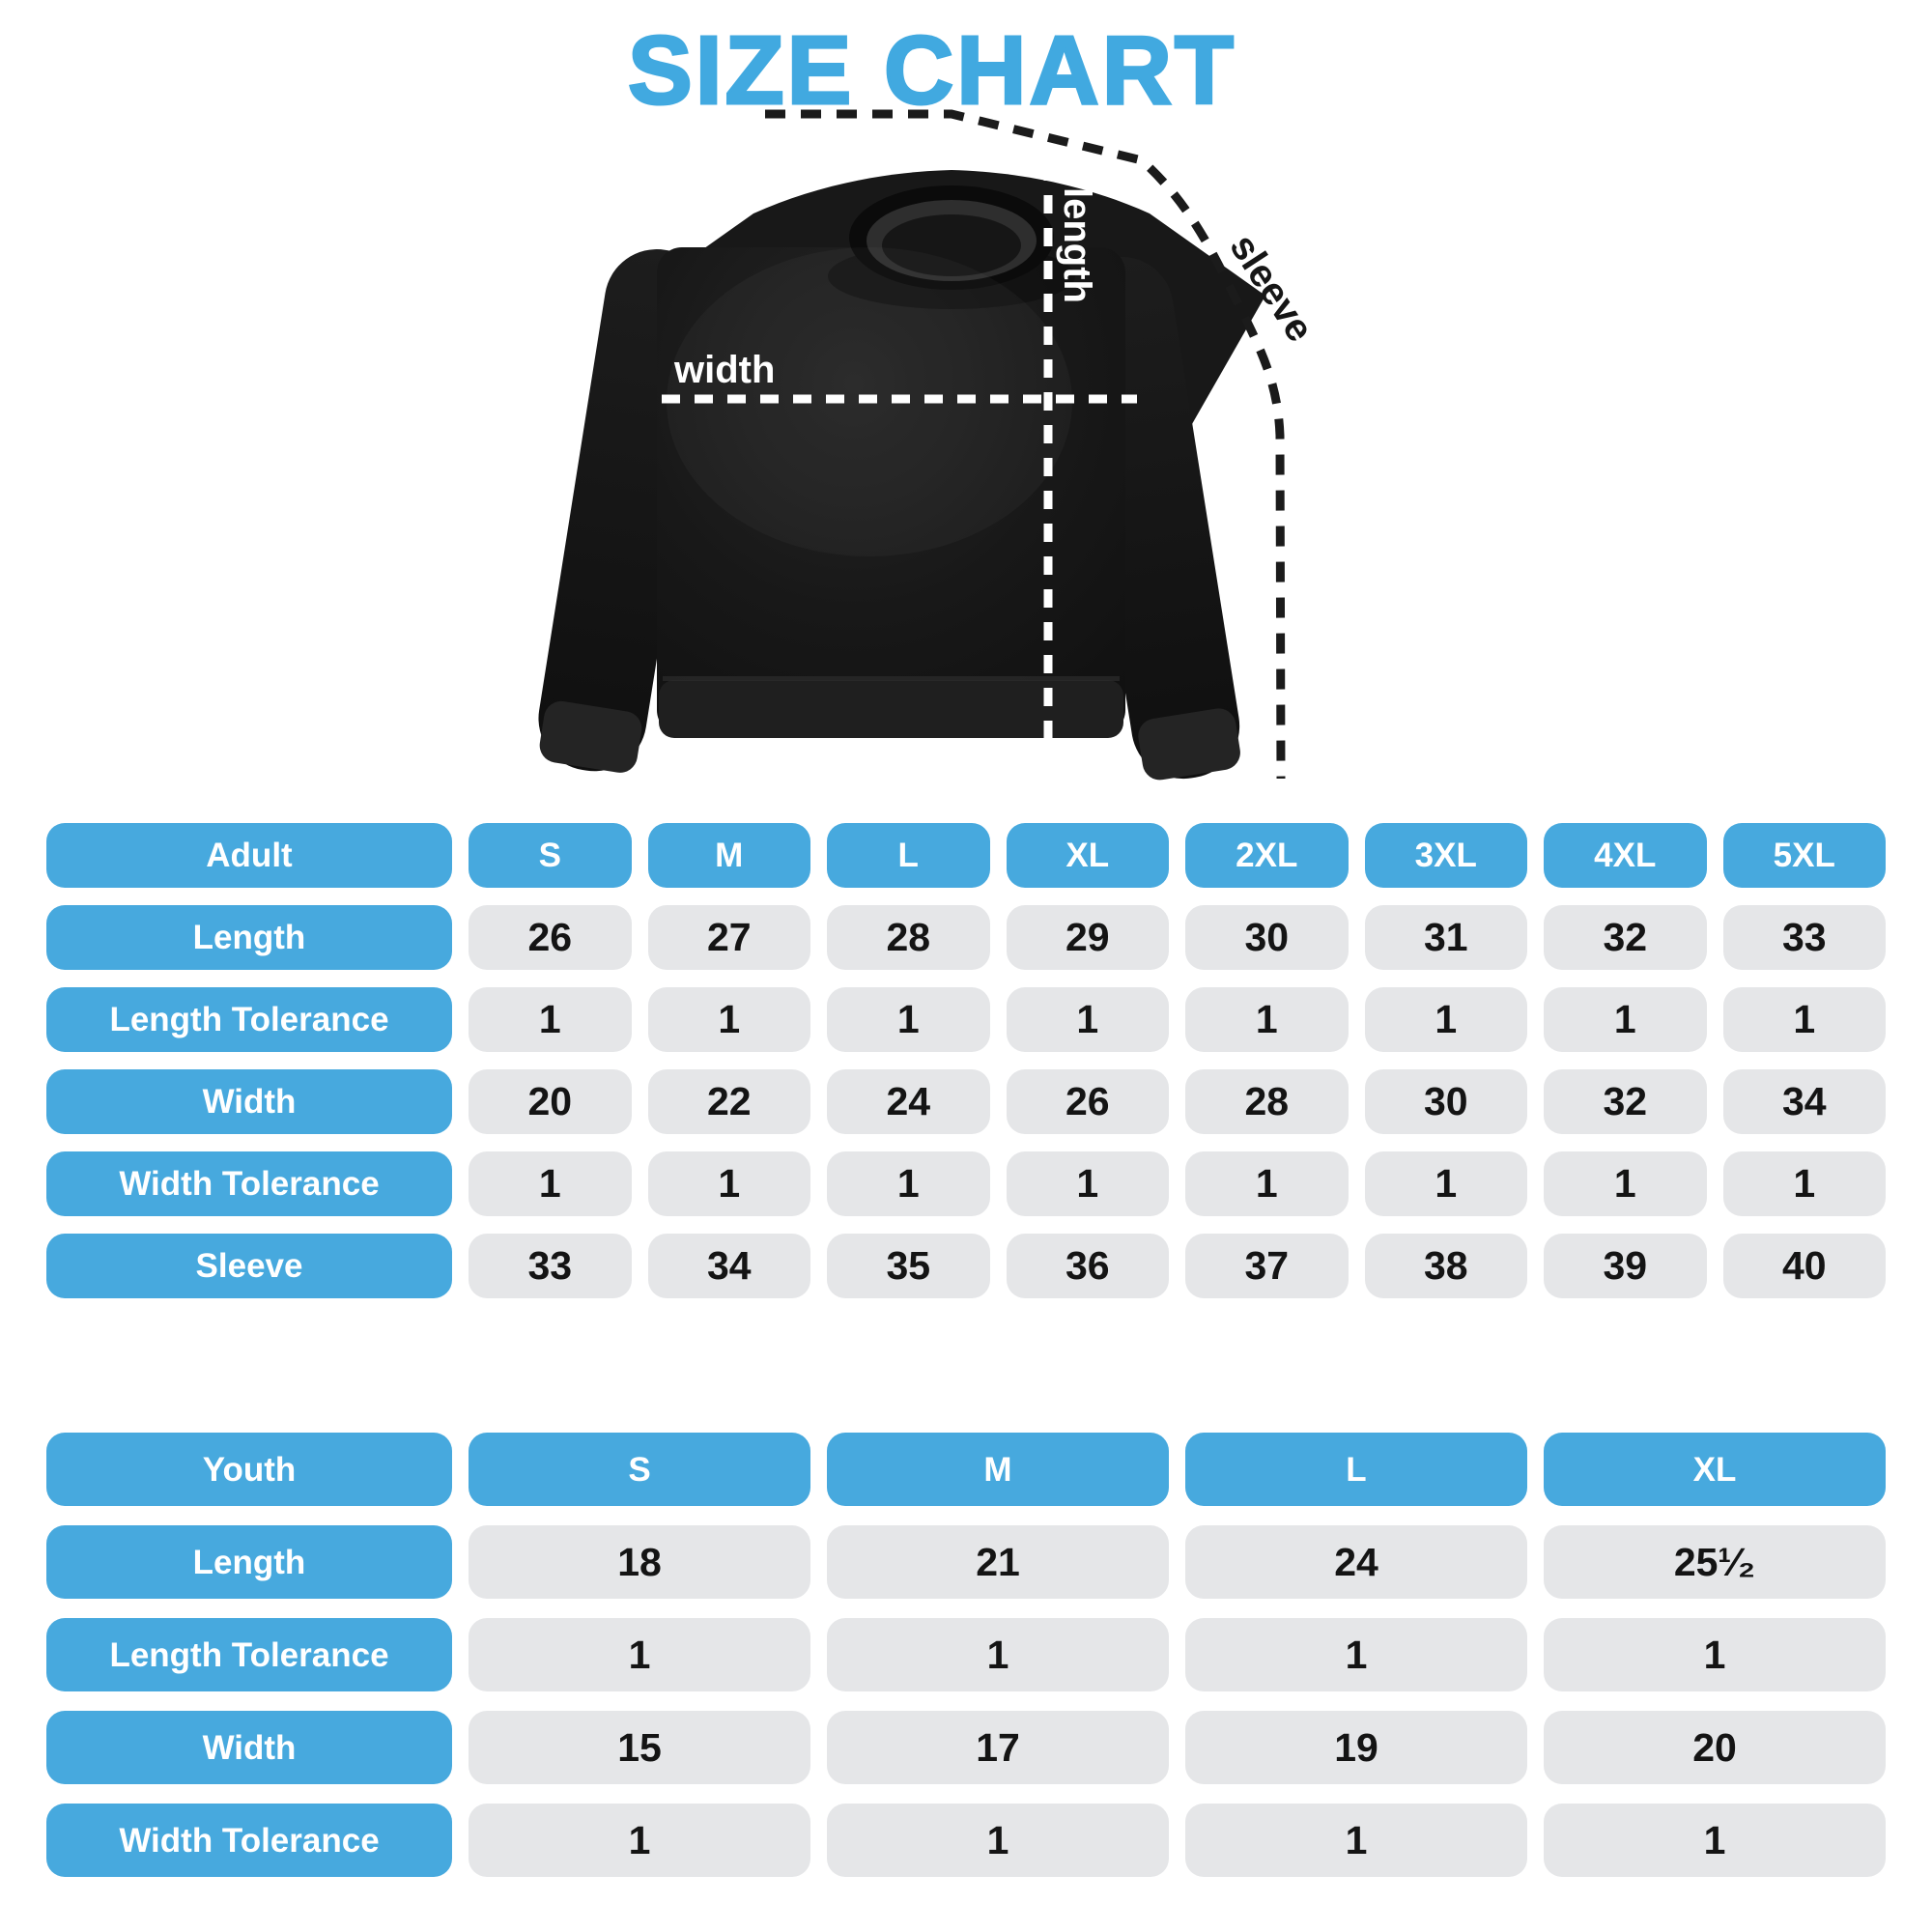 The height and width of the screenshot is (1932, 1932). Describe the element at coordinates (639, 1562) in the screenshot. I see `size-value-cell: 18` at that location.